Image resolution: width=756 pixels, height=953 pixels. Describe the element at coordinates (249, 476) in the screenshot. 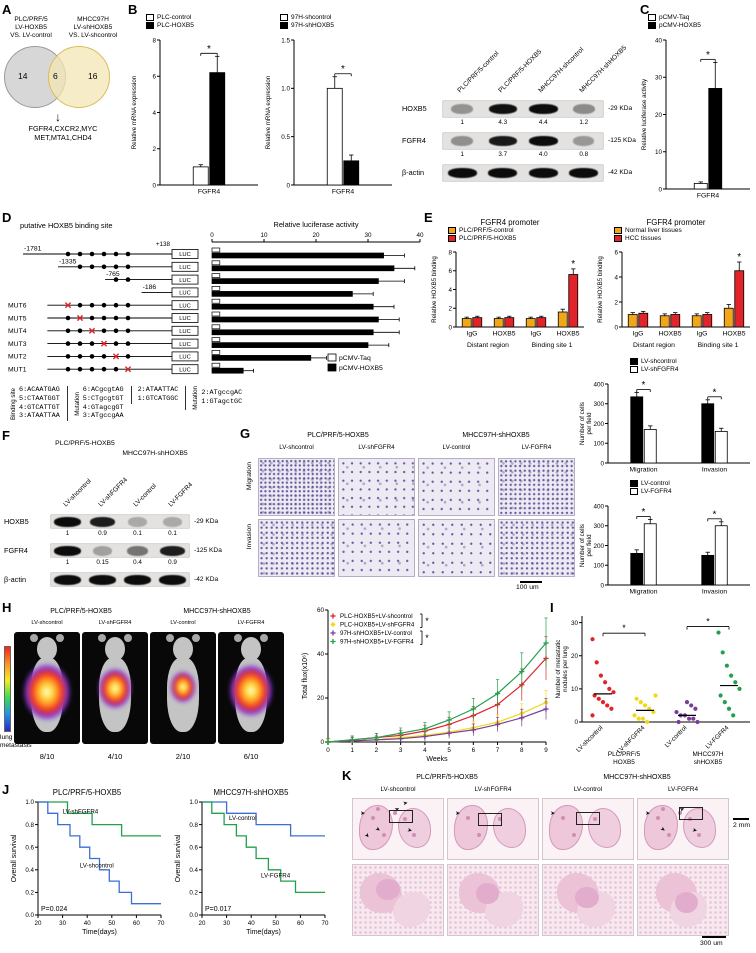

I see `panel-g-row-label-migration: Migration` at that location.